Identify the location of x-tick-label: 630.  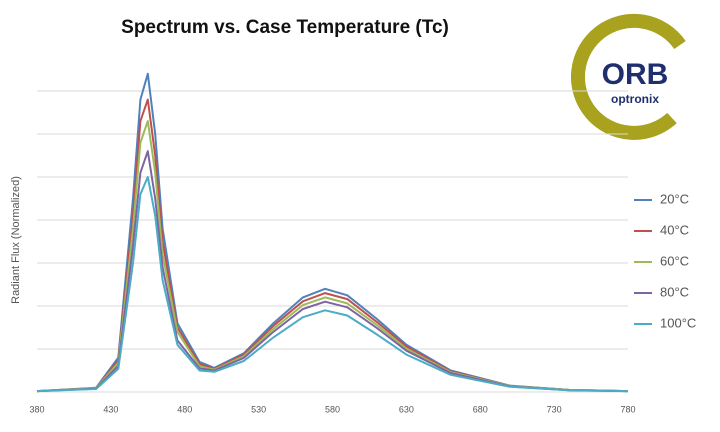
(406, 409).